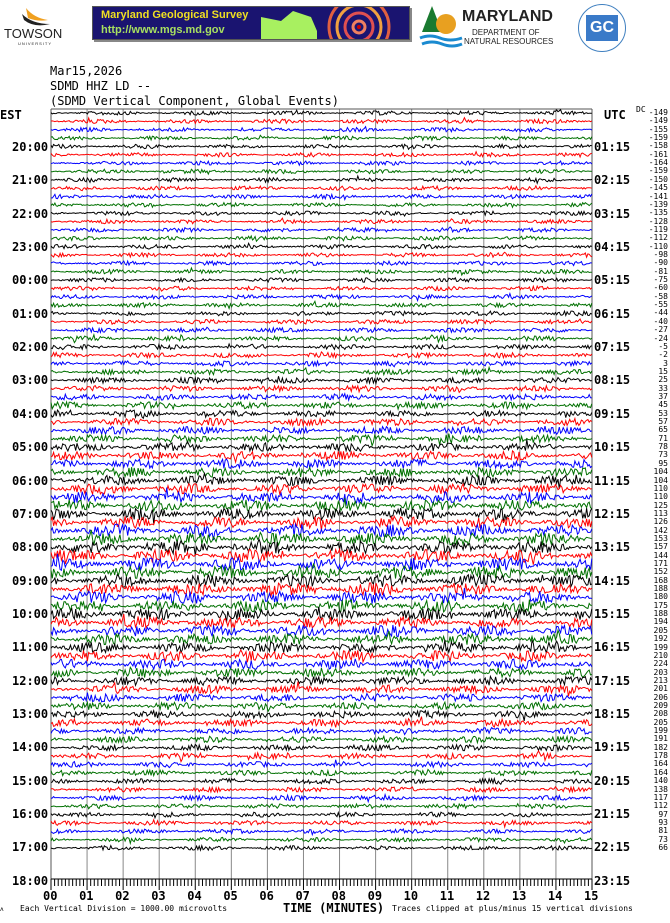  I want to click on dc-offset-label: -161, so click(658, 154).